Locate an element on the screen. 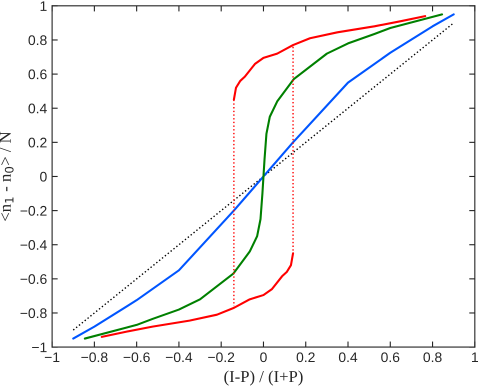  y-tick-label: 0.4 is located at coordinates (37, 109).